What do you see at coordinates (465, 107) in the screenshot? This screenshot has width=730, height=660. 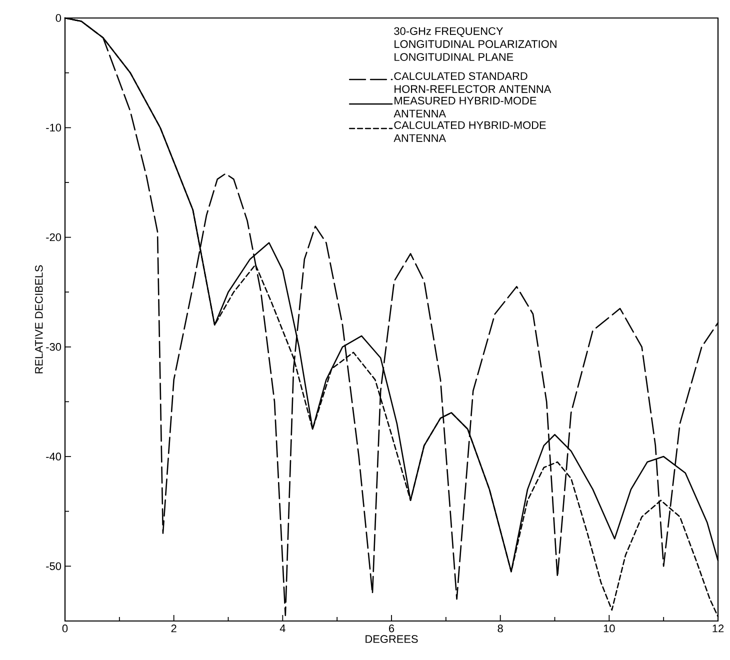 I see `legend-label: MEASURED HYBRID-MODE ANTENNA` at bounding box center [465, 107].